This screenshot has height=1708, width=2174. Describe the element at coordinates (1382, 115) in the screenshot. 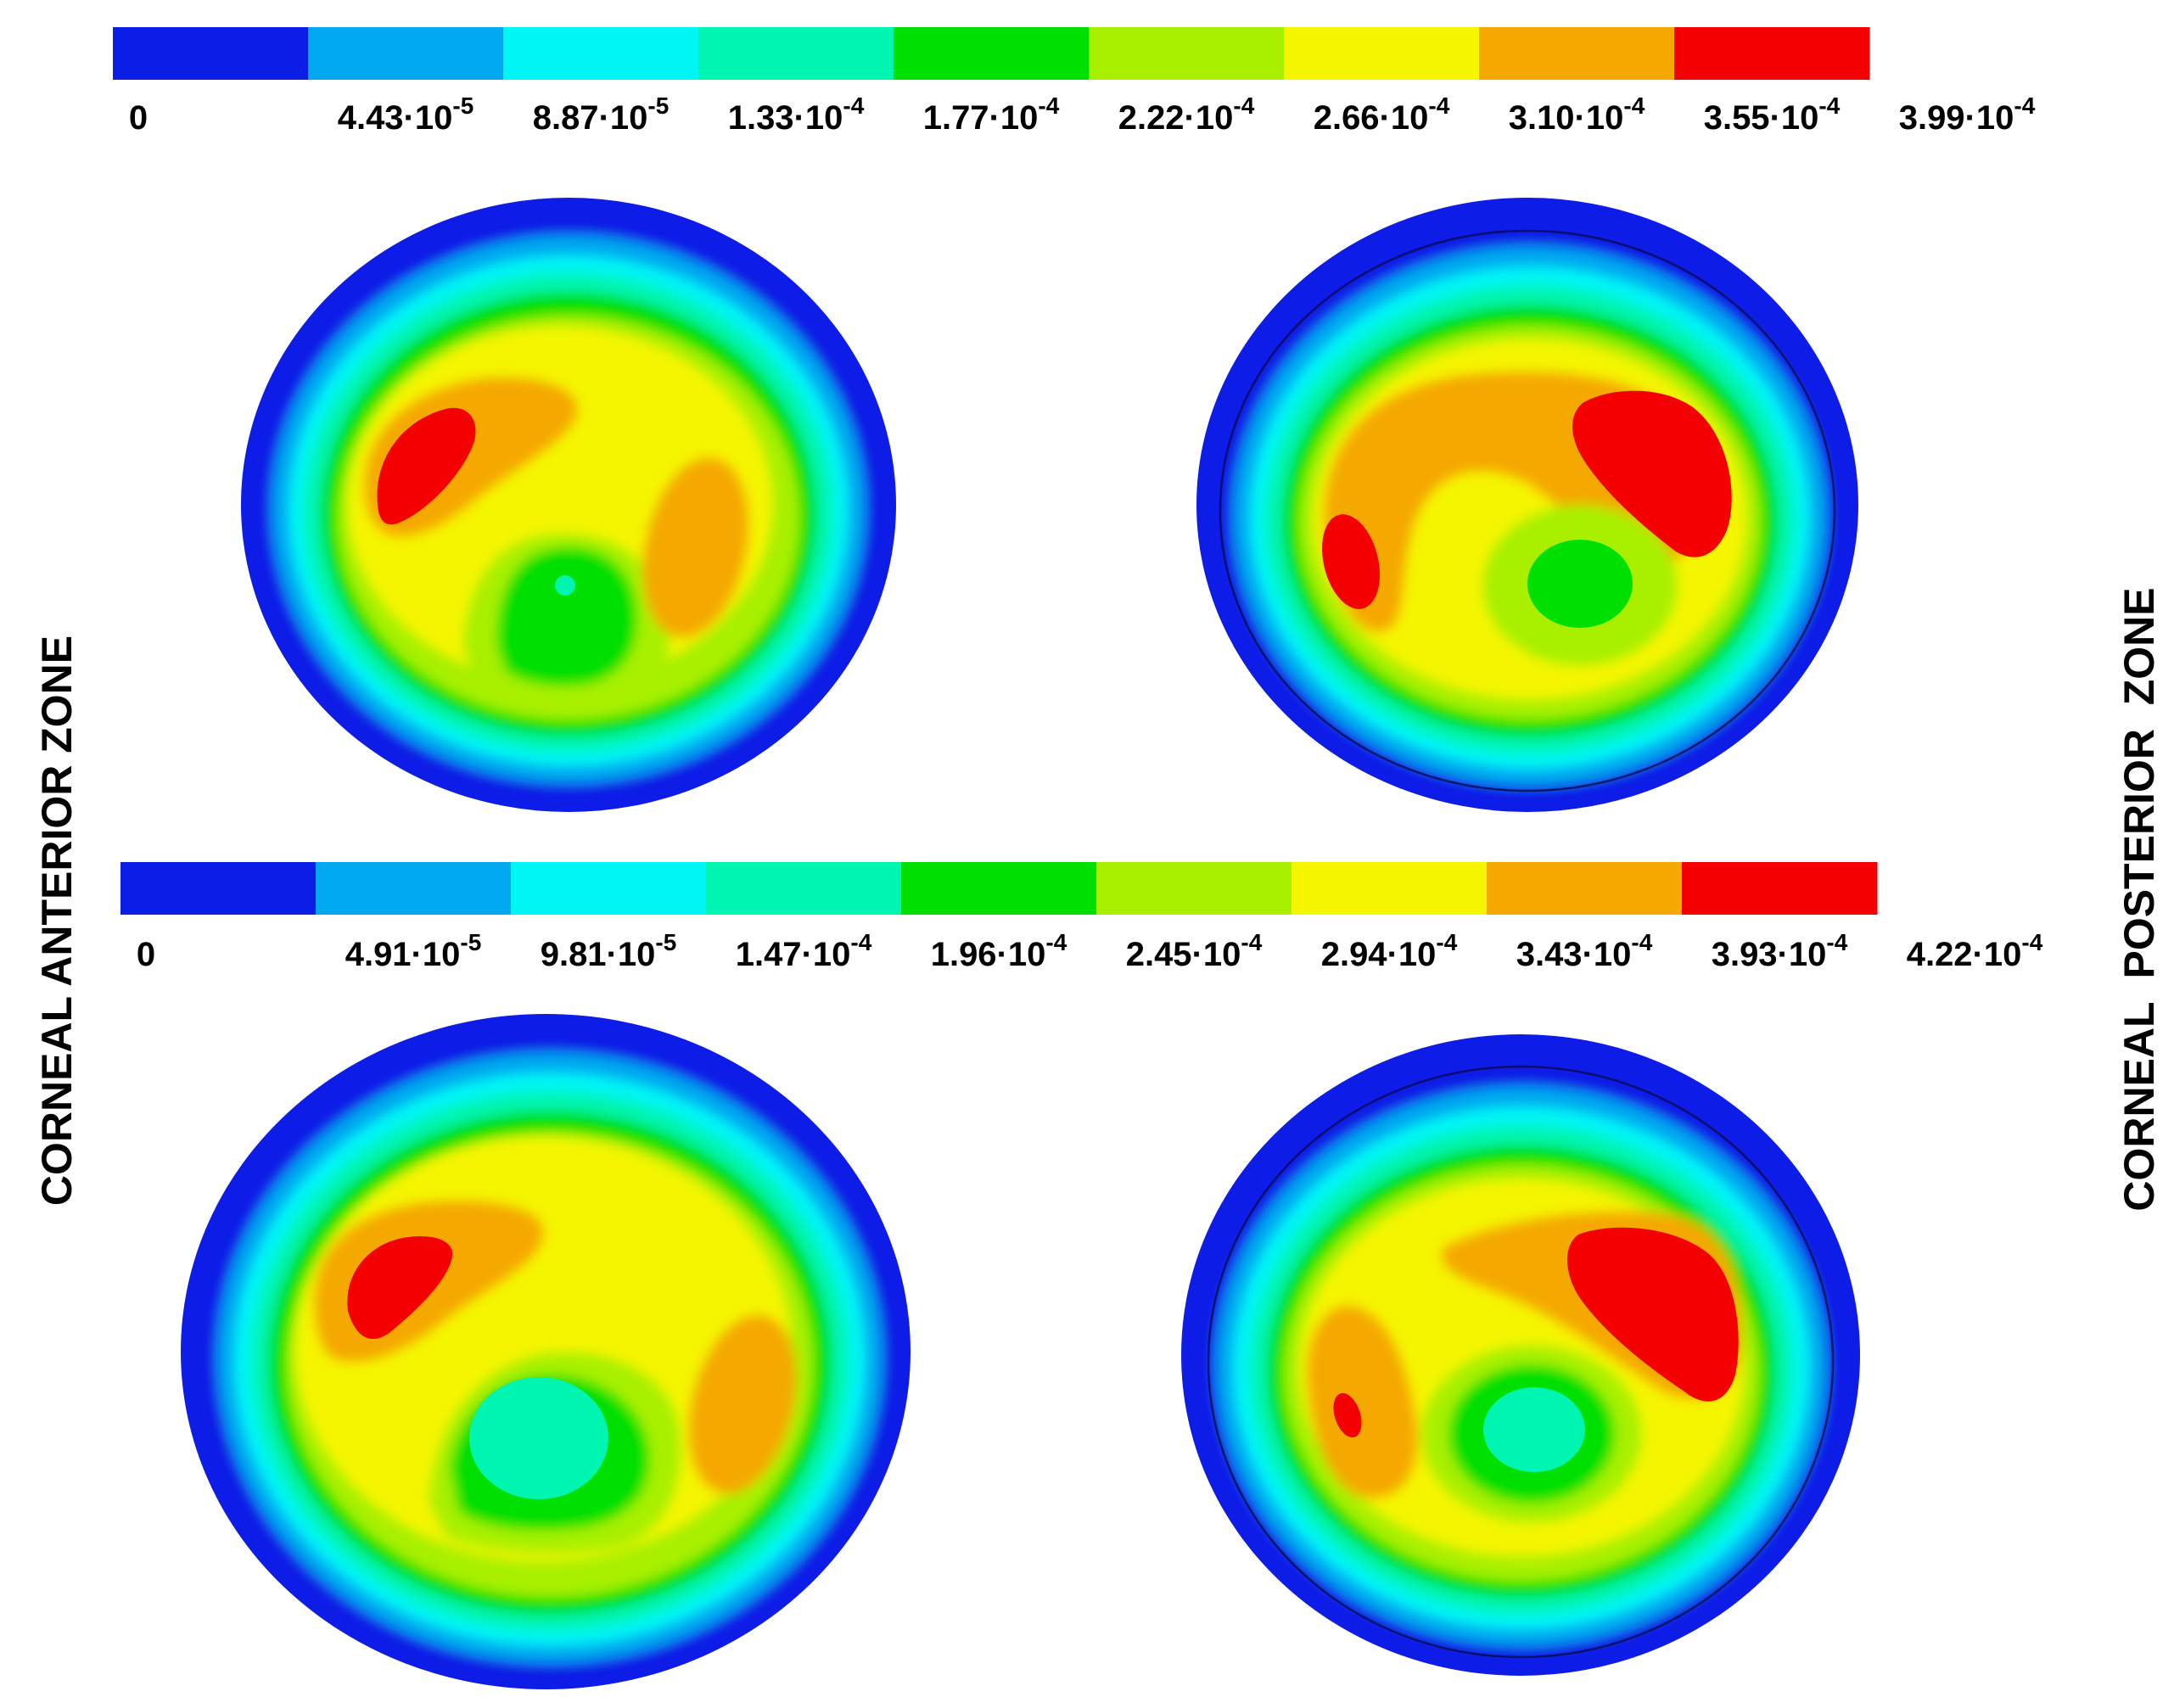

I see `legend-tick-label: 2.66·10⁻⁴` at that location.